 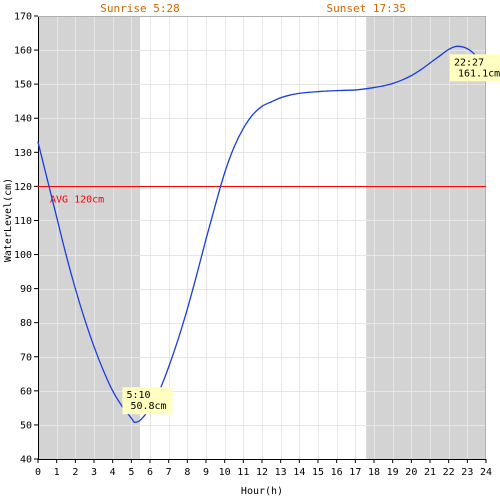 I want to click on x-tick-label: 17, so click(x=355, y=472).